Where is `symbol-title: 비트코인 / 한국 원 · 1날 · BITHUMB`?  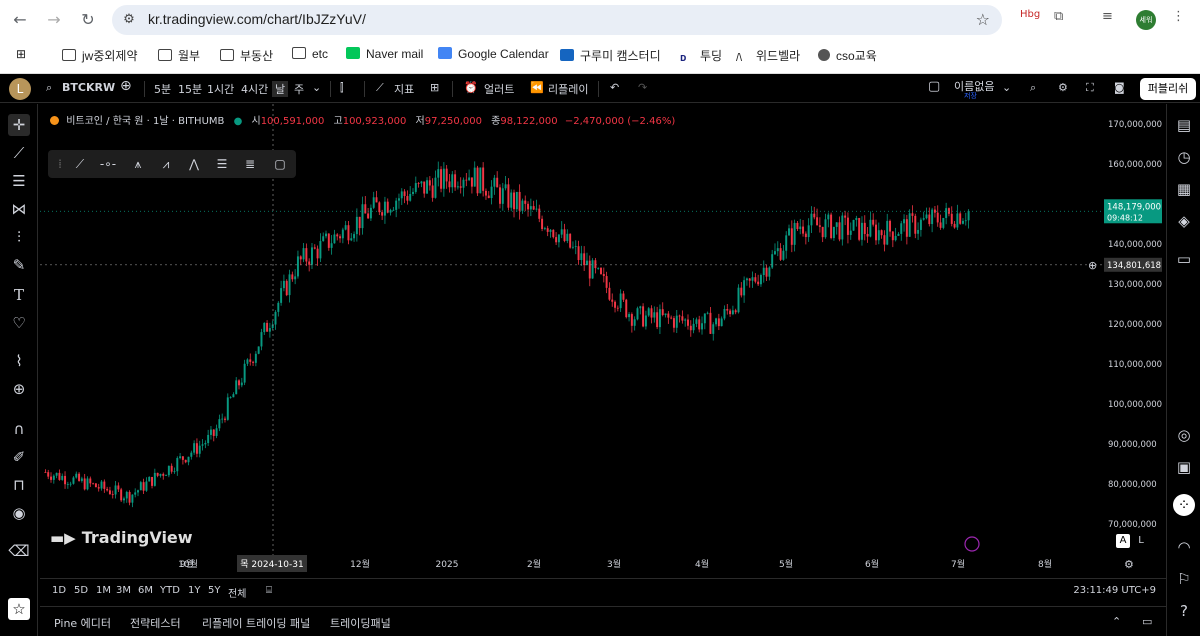 symbol-title: 비트코인 / 한국 원 · 1날 · BITHUMB is located at coordinates (145, 121).